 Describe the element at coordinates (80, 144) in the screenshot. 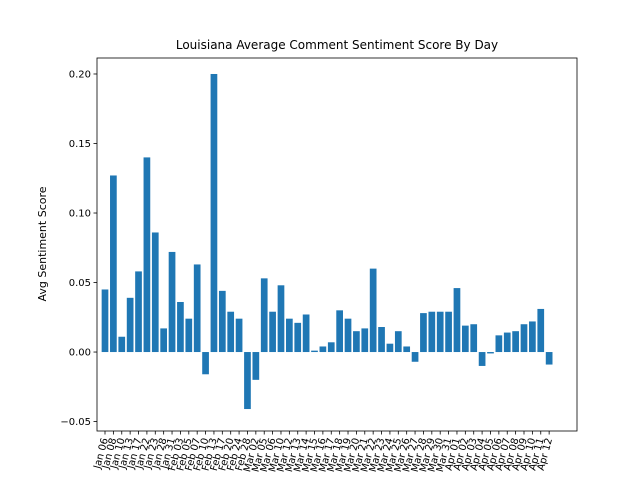

I see `y-tick-label: 0.15` at that location.